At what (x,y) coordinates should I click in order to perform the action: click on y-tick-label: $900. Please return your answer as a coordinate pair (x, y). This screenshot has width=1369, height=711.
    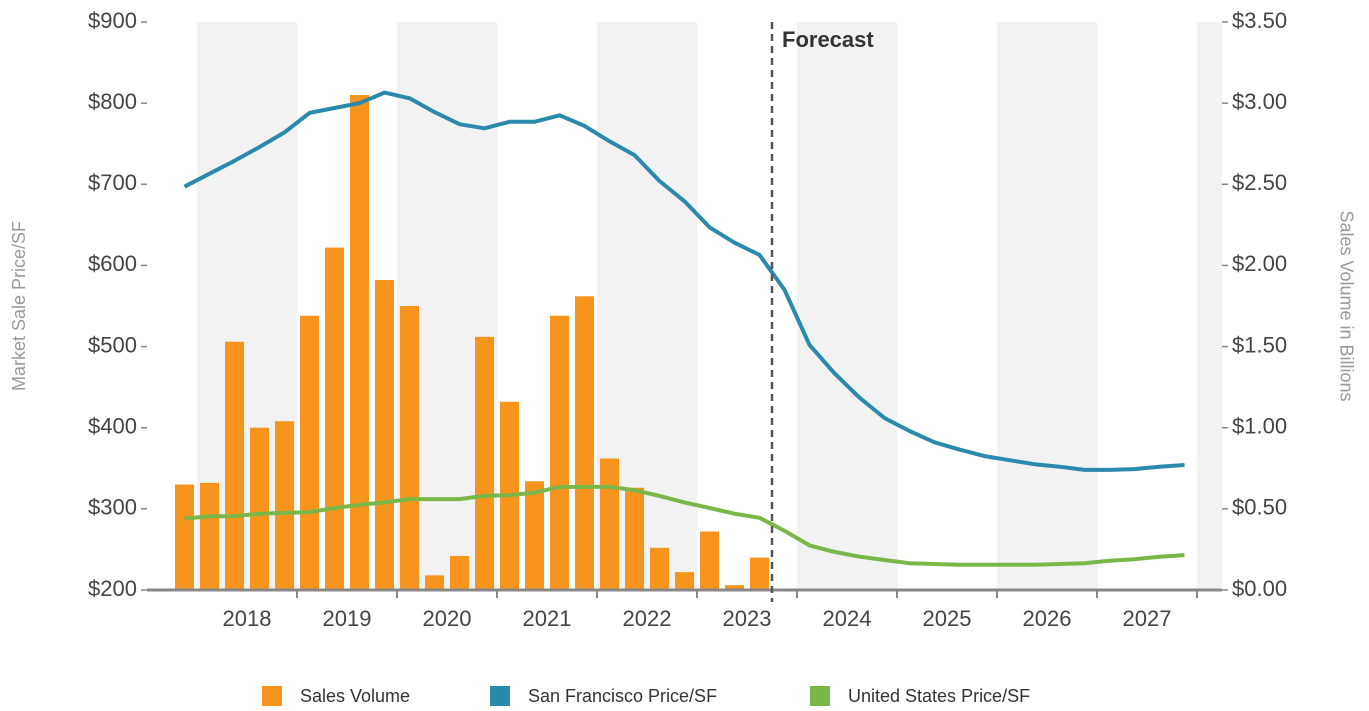
    Looking at the image, I should click on (112, 20).